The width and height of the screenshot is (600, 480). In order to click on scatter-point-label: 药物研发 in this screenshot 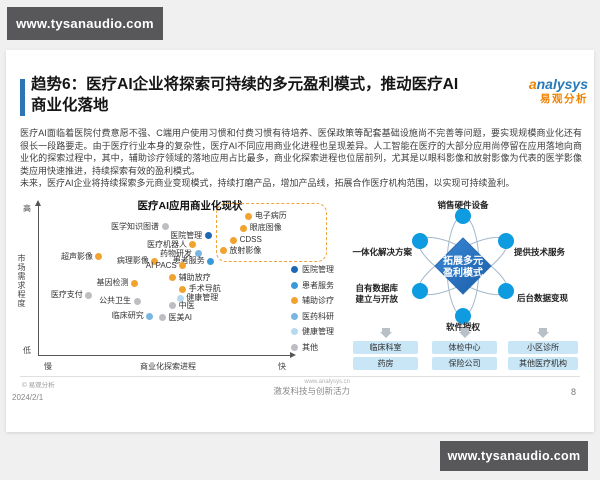, I will do `click(176, 253)`.